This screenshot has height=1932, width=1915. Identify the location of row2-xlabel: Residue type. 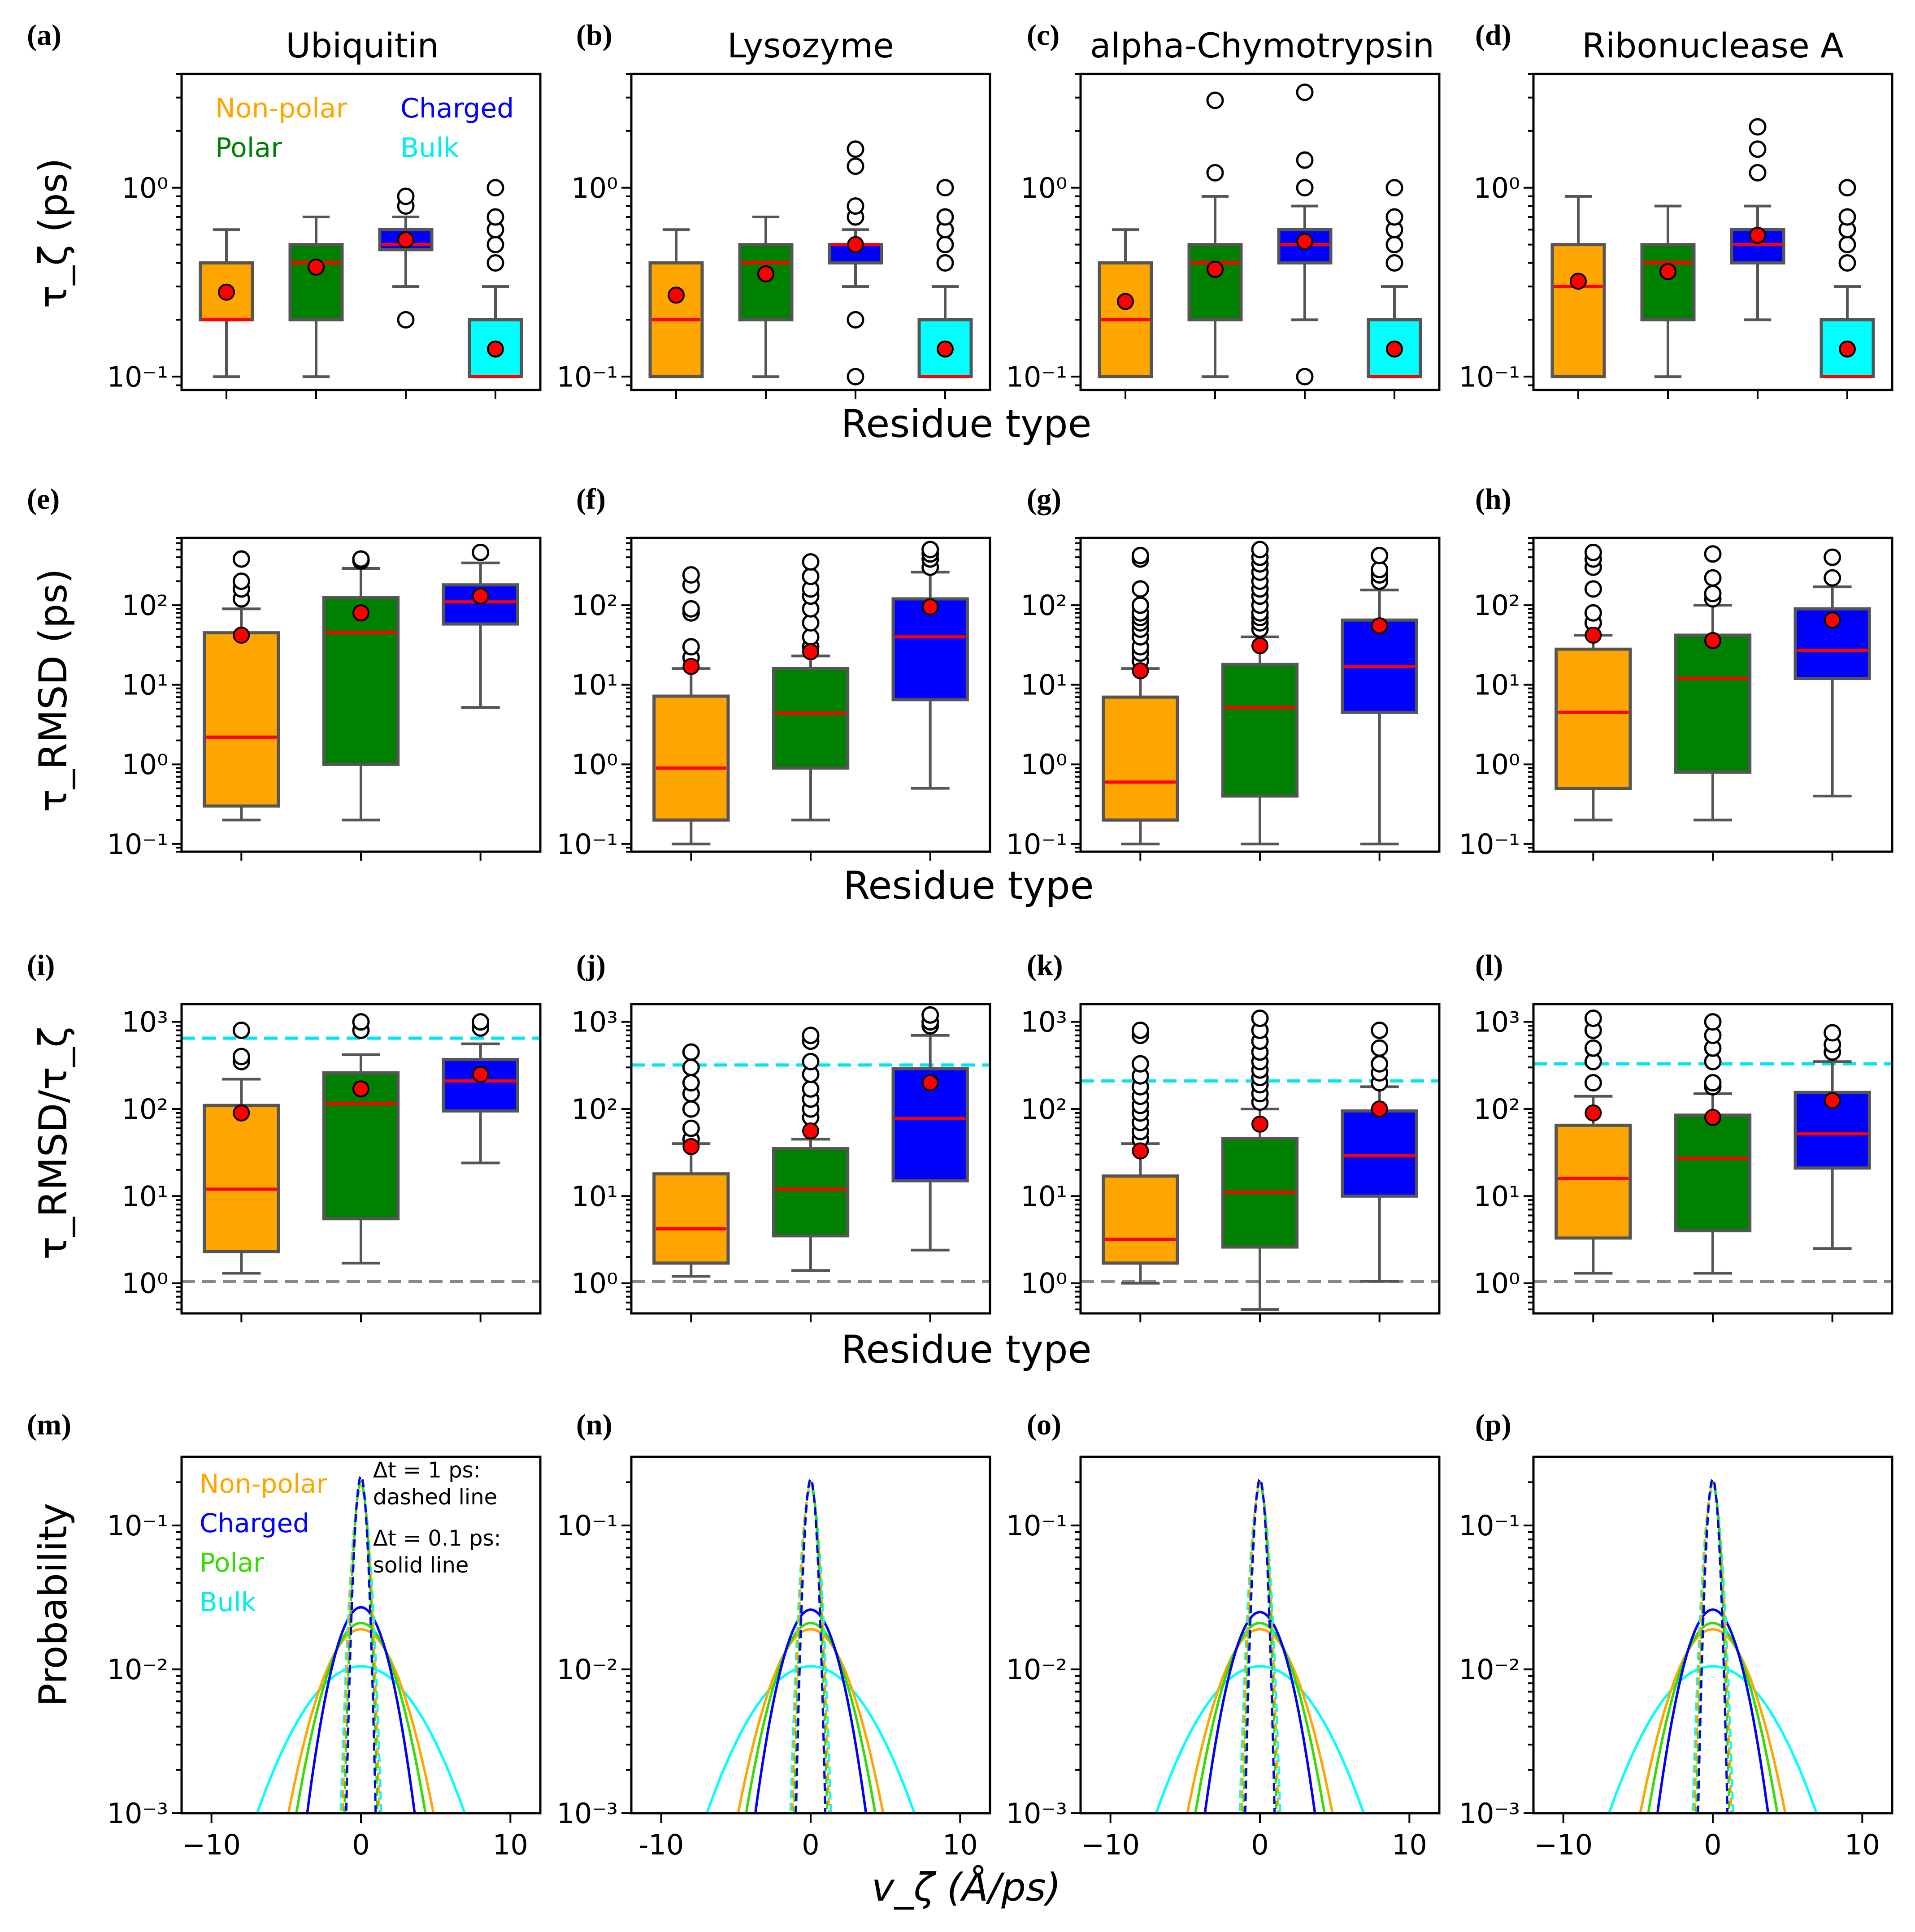
(968, 885).